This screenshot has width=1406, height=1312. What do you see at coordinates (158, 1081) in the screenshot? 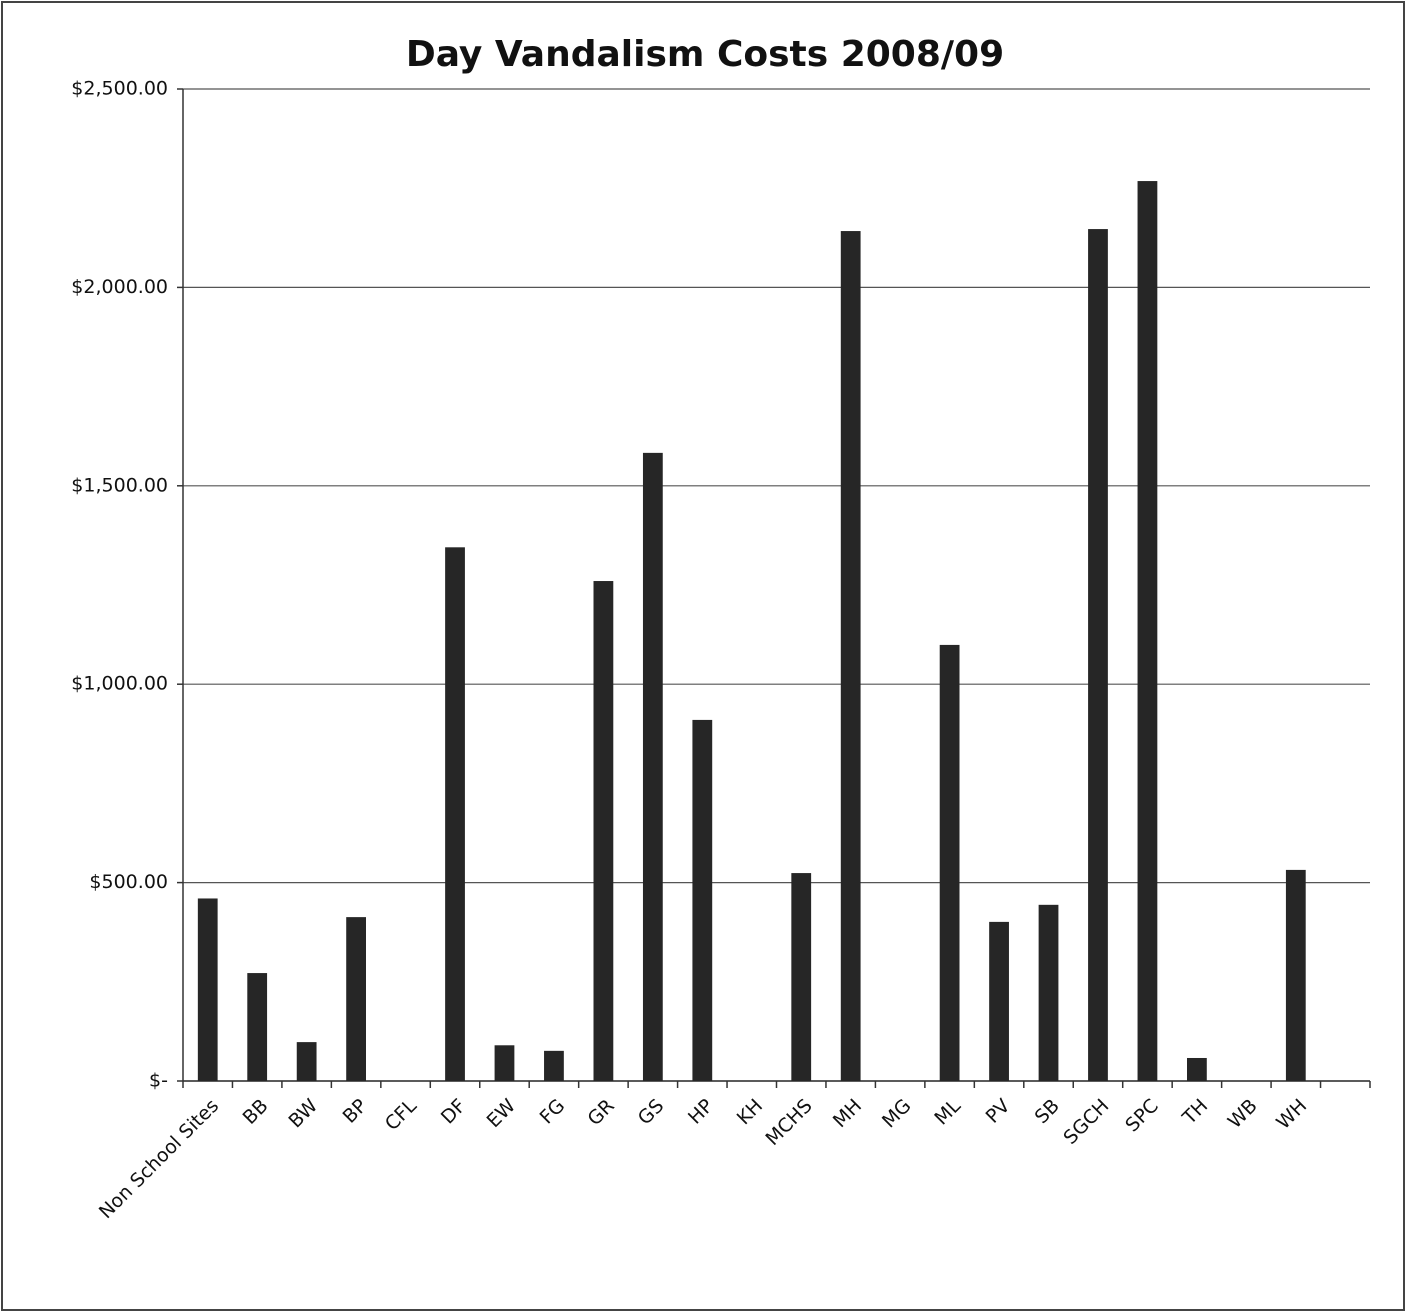
I see `y-tick-label: $-` at bounding box center [158, 1081].